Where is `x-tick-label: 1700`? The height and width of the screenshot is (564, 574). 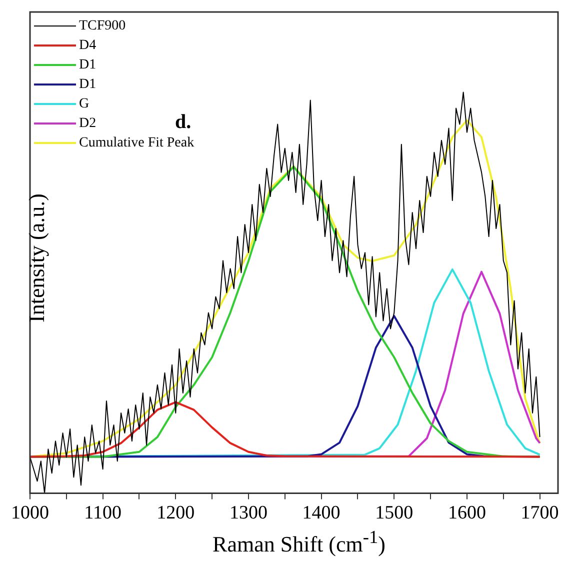 x-tick-label: 1700 is located at coordinates (539, 513).